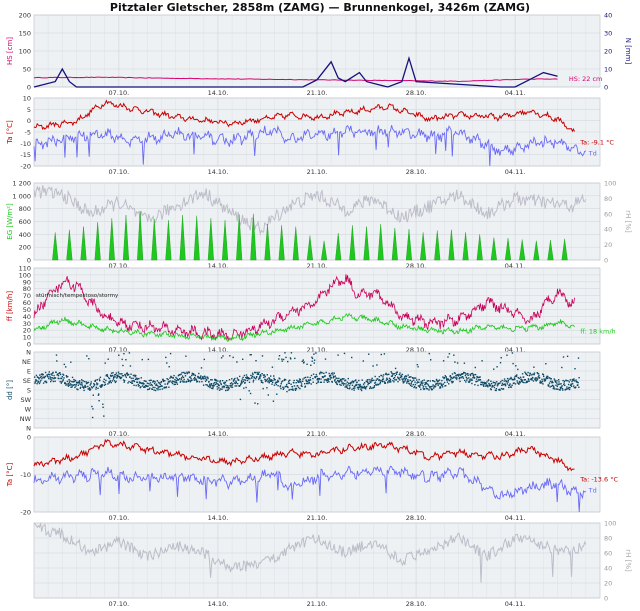 This screenshot has width=640, height=611. Describe the element at coordinates (29, 110) in the screenshot. I see `panel-2-ytick-left: 5` at that location.